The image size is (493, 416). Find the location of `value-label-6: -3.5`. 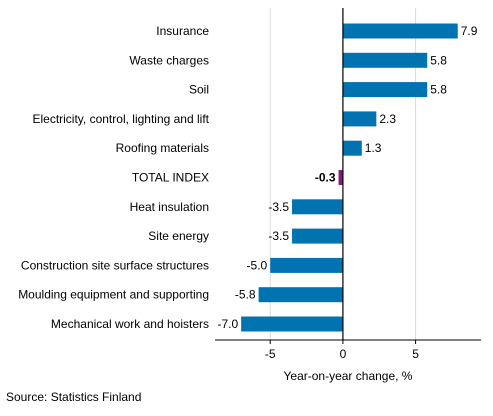

value-label-6: -3.5 is located at coordinates (278, 207).